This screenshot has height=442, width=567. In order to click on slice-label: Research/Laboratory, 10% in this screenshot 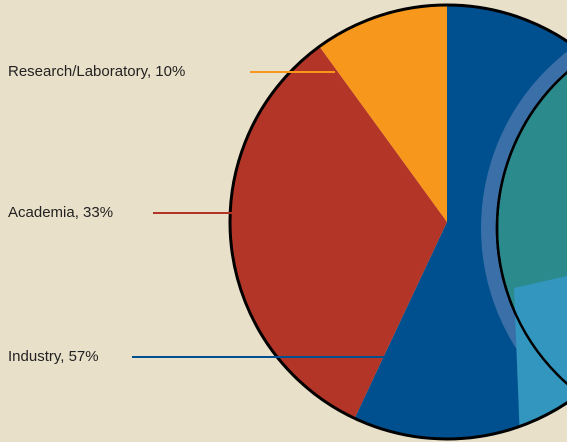, I will do `click(96, 71)`.